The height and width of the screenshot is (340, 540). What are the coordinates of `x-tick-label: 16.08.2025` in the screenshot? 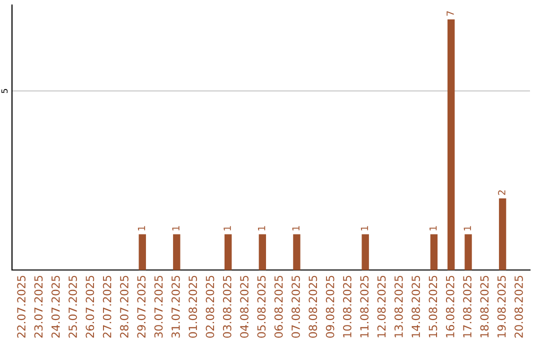 It's located at (450, 307).